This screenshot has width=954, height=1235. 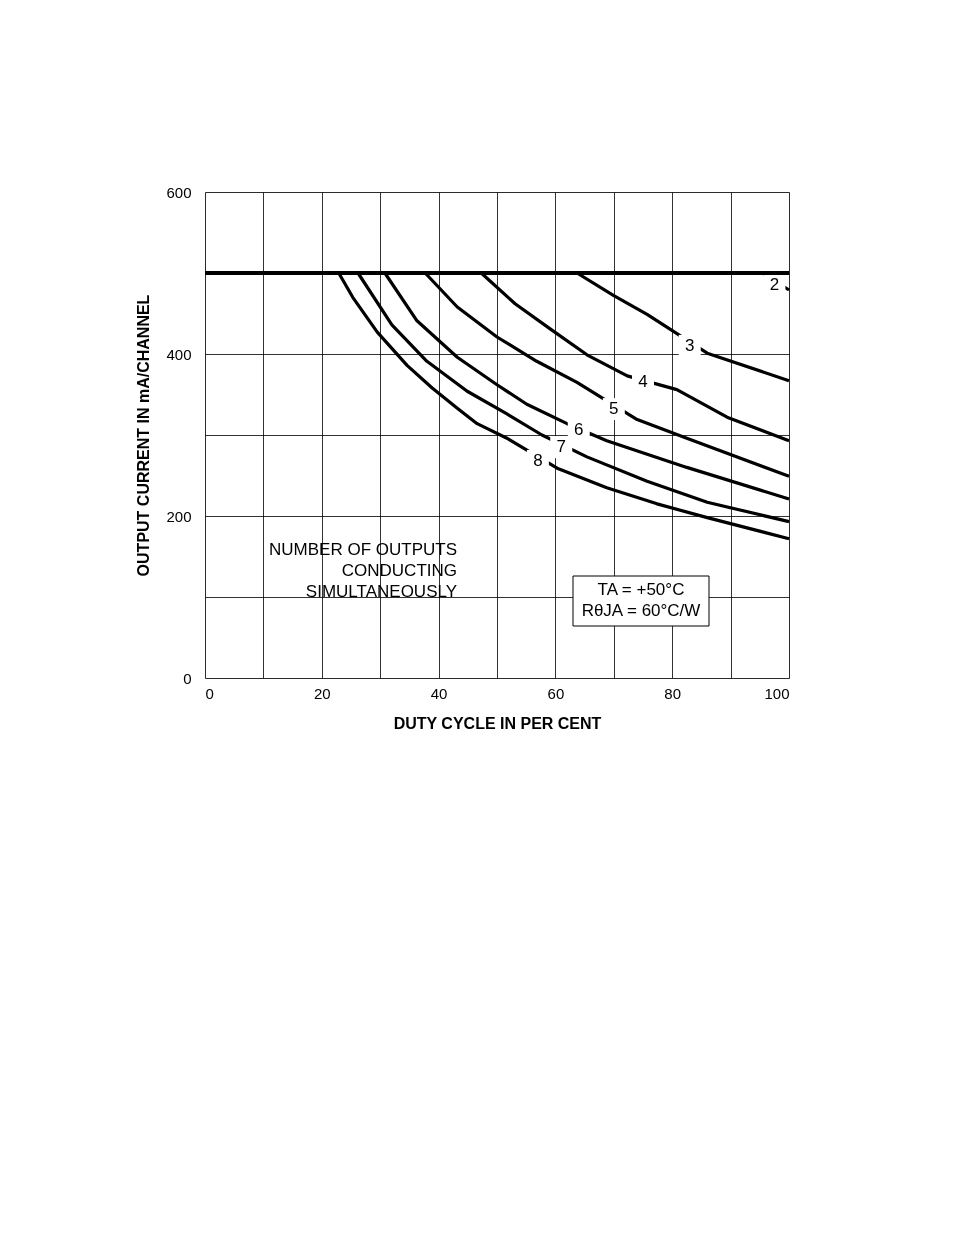 I want to click on annotation: 3, so click(x=689, y=345).